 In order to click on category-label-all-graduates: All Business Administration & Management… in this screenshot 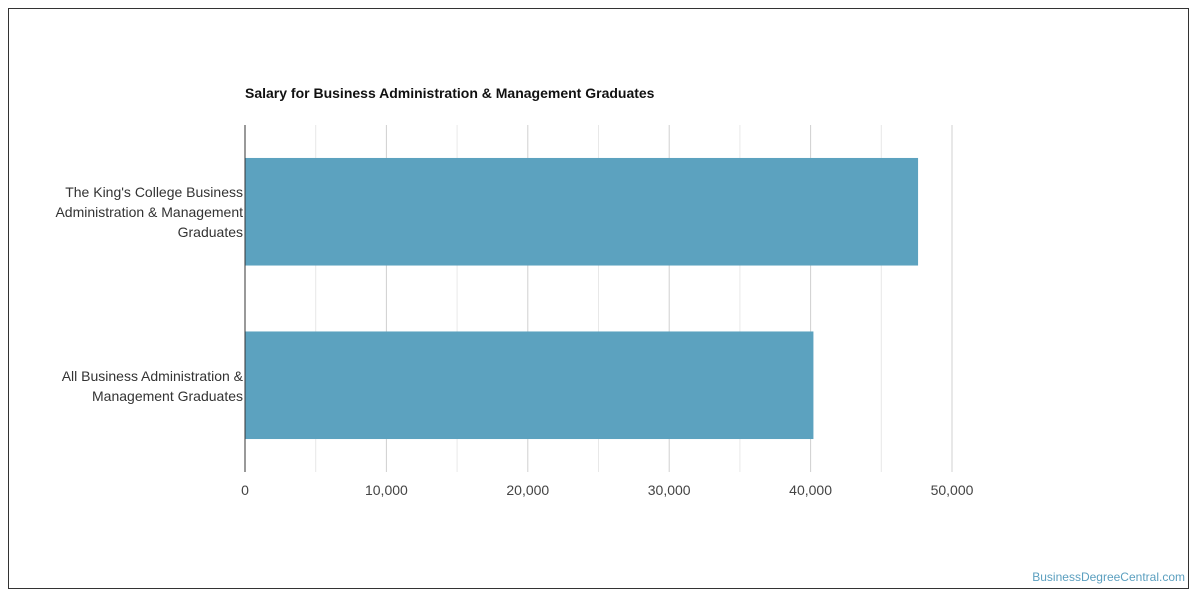, I will do `click(128, 386)`.